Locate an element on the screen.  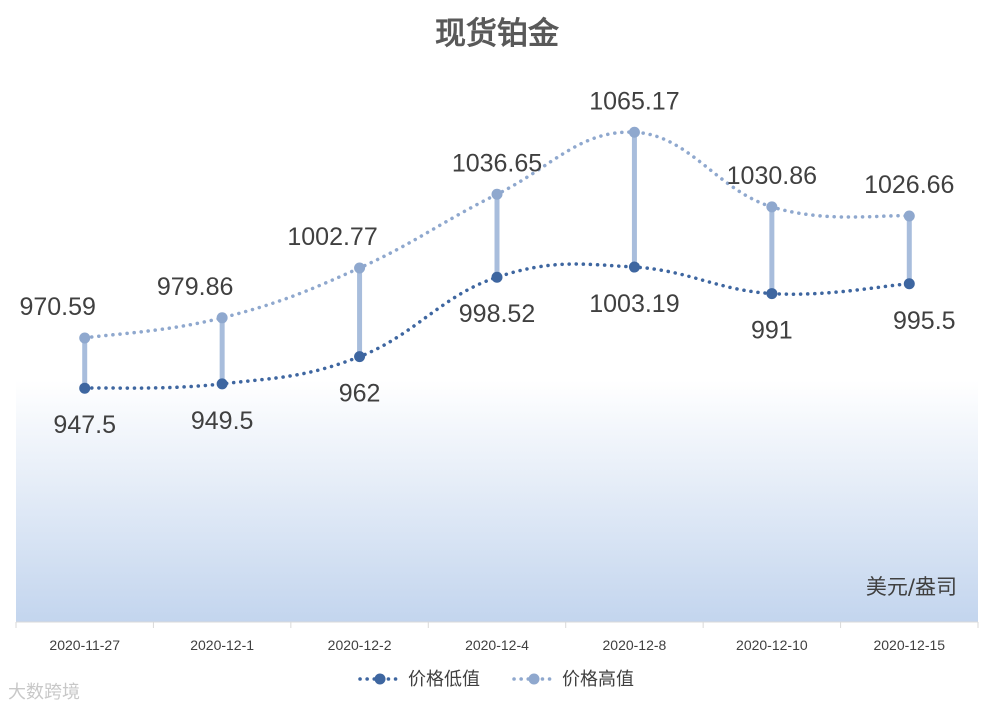
x-axis-tick-label: 2020-12-2 is located at coordinates (360, 645).